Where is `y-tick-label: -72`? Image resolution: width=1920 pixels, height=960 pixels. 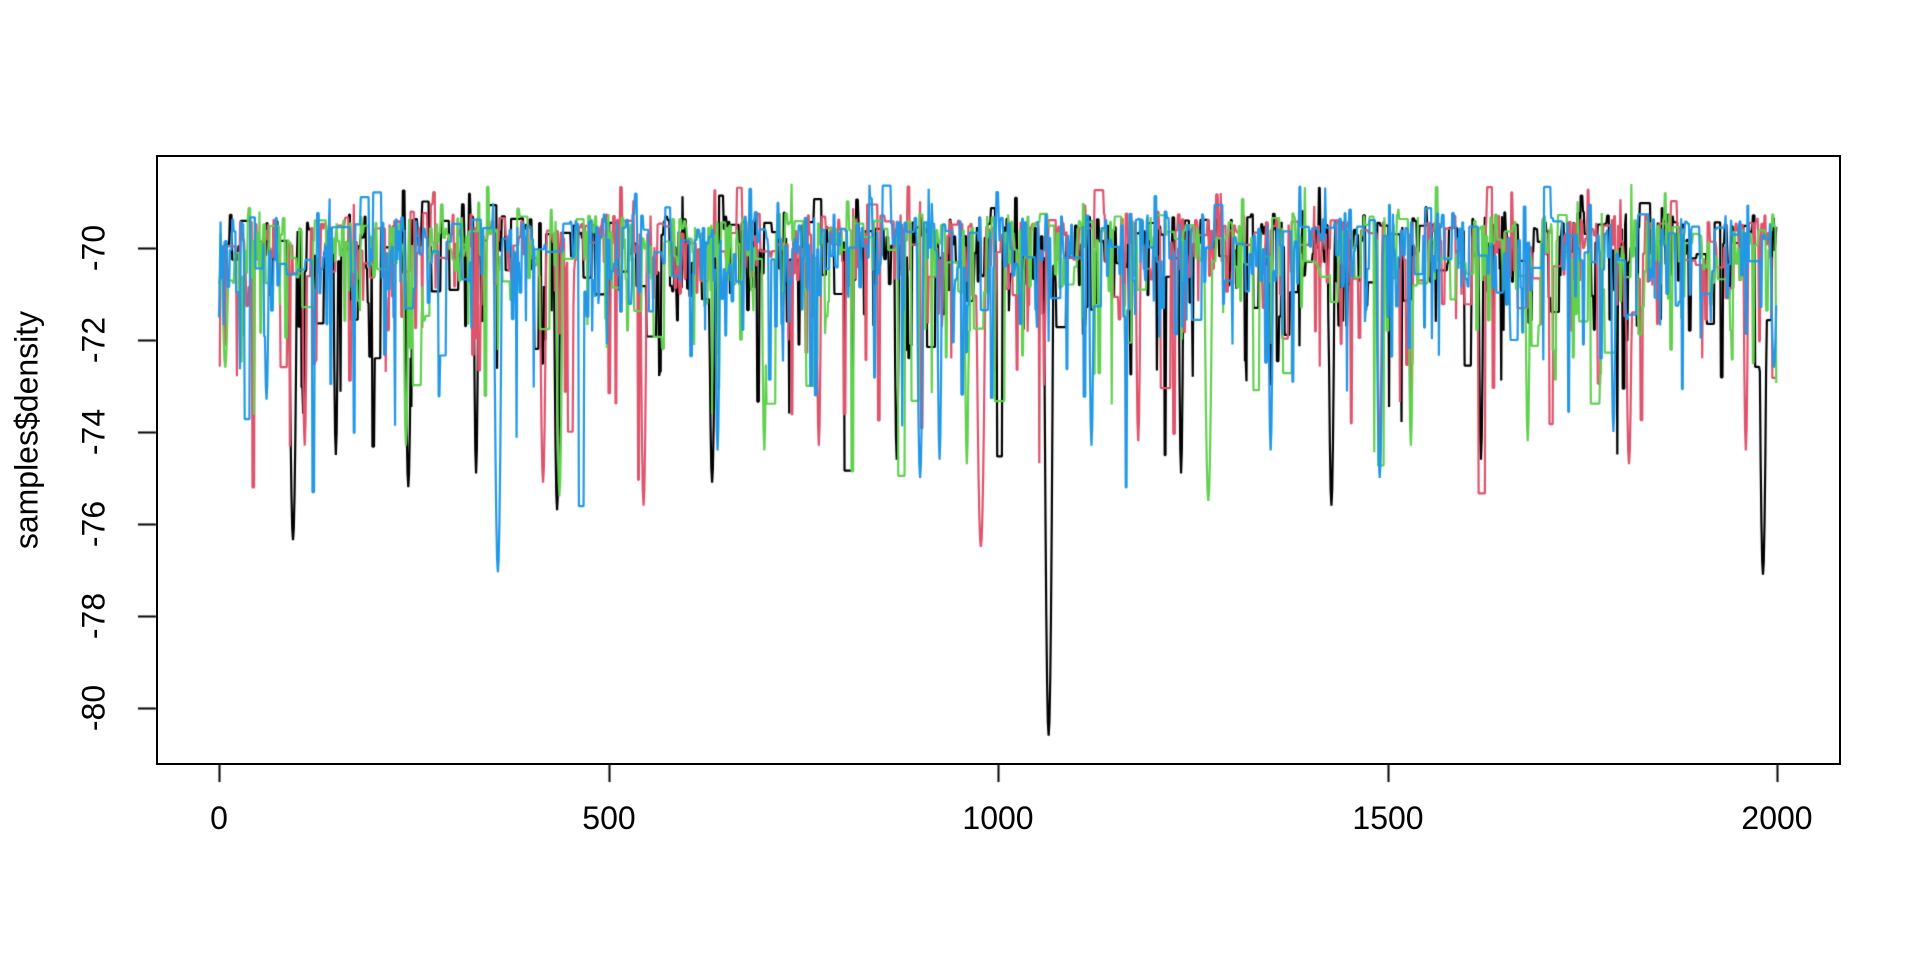 y-tick-label: -72 is located at coordinates (93, 340).